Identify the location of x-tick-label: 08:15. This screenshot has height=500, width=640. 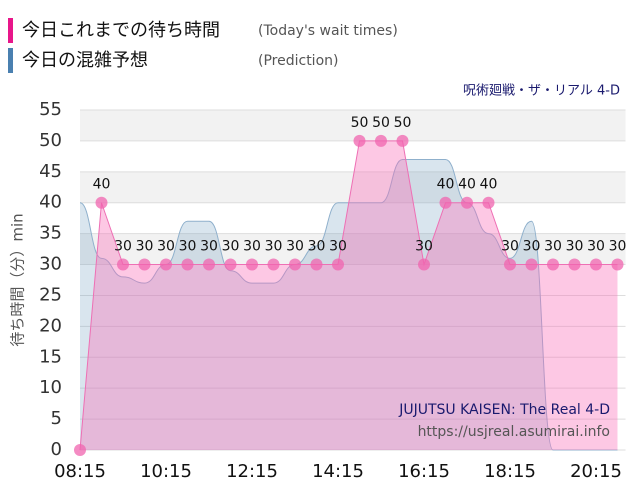
(80, 471).